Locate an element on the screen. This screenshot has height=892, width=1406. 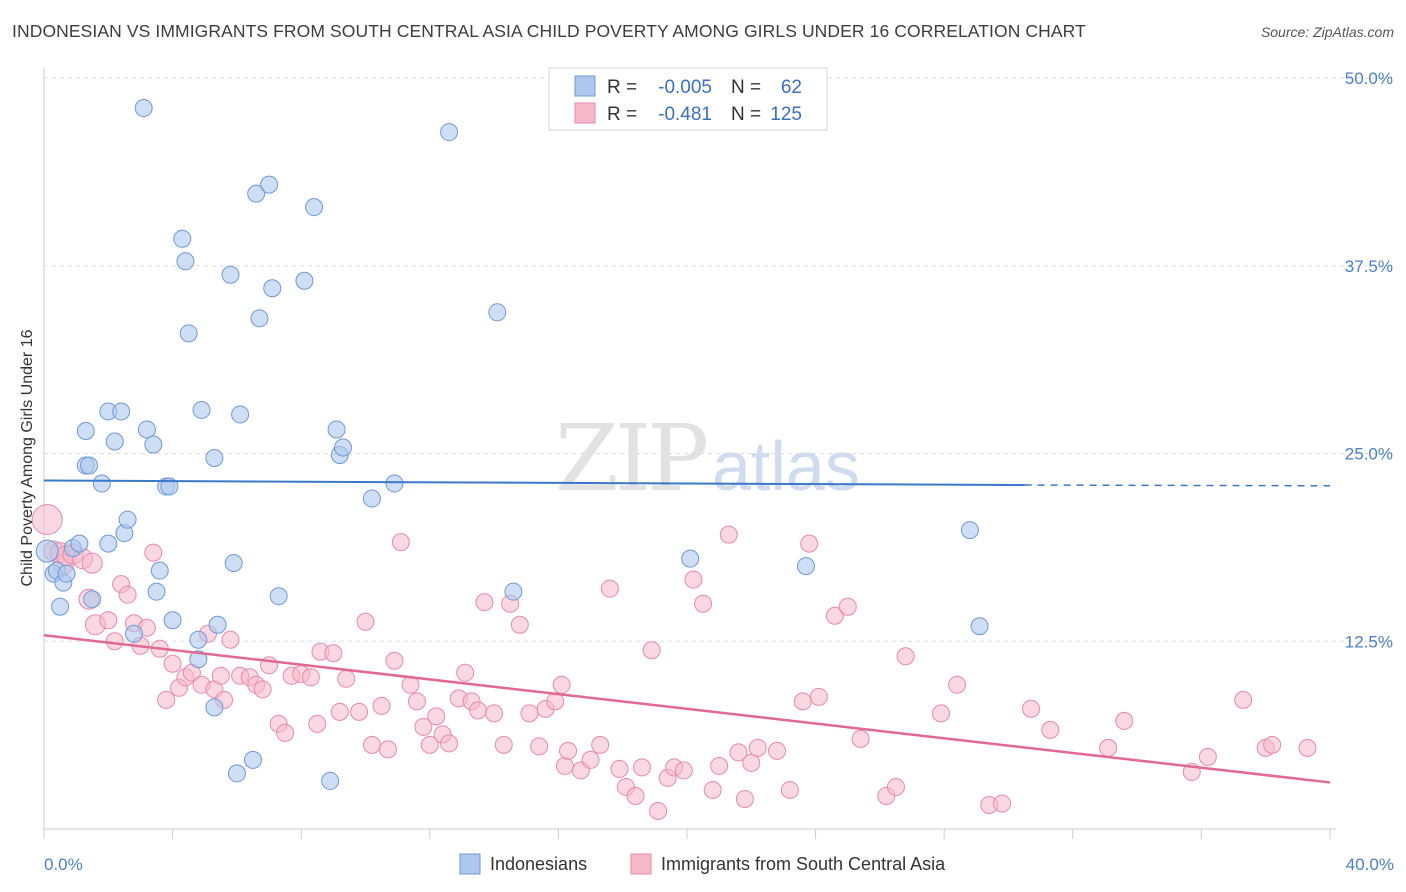
y-axis-label: Child Poverty Among Girls Under 16 is located at coordinates (27, 457).